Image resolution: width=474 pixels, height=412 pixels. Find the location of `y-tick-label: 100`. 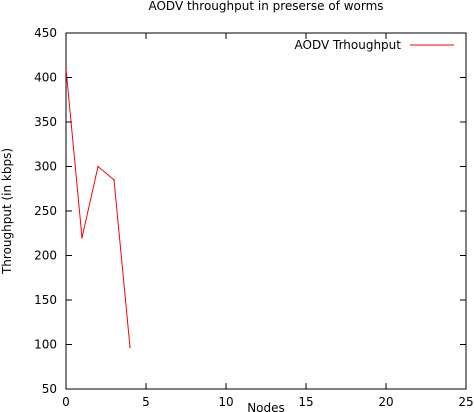

y-tick-label: 100 is located at coordinates (45, 345).